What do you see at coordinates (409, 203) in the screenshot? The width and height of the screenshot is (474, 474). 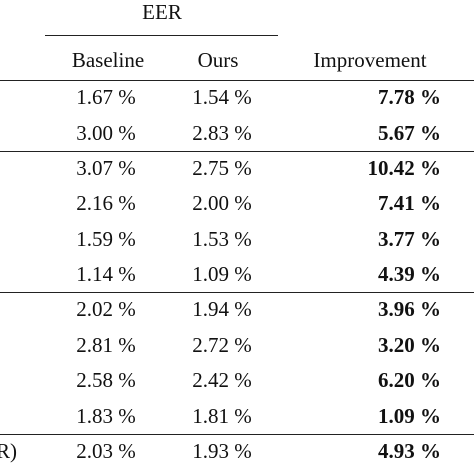 I see `cell: 7.41 %` at bounding box center [409, 203].